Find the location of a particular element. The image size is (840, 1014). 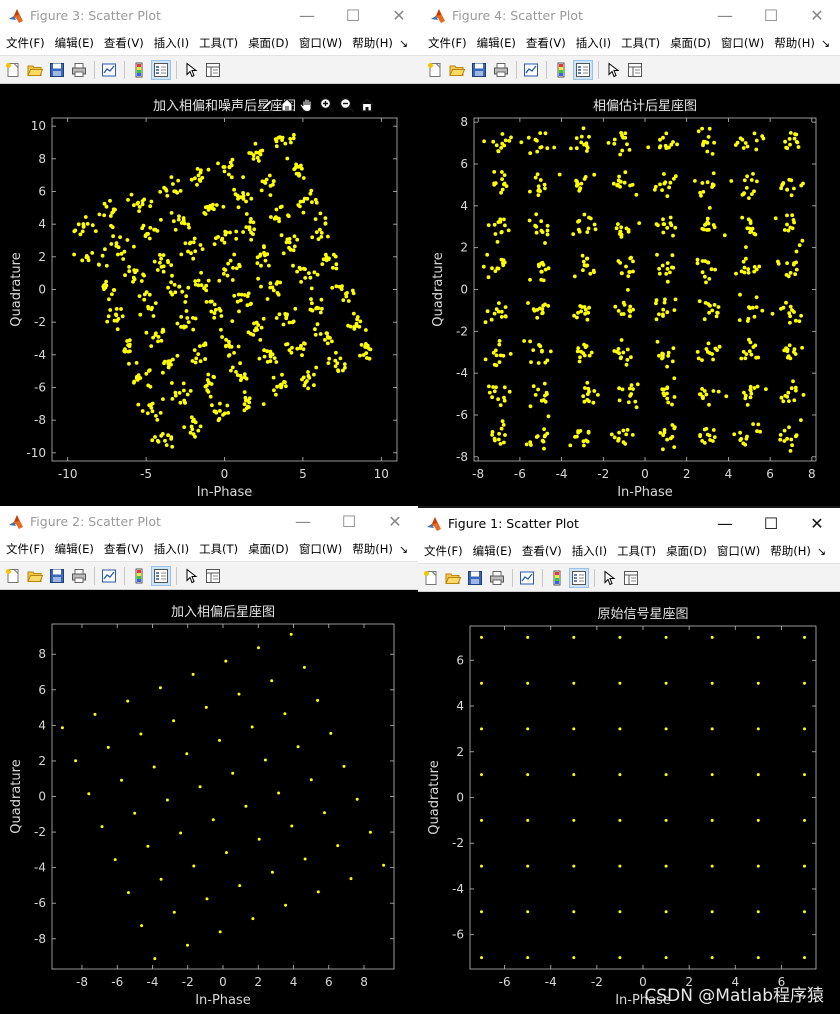

restore-view-icon is located at coordinates (367, 105).